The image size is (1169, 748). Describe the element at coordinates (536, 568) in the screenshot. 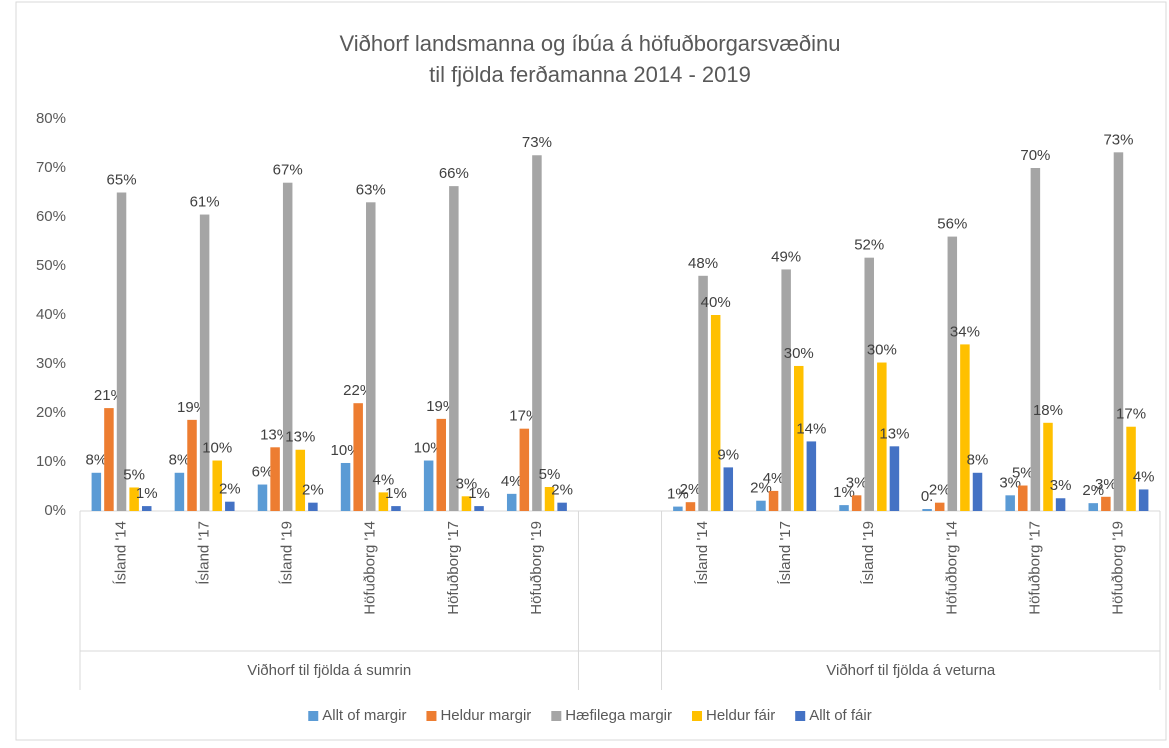

I see `x-tick-label: Höfuðborg '19` at that location.